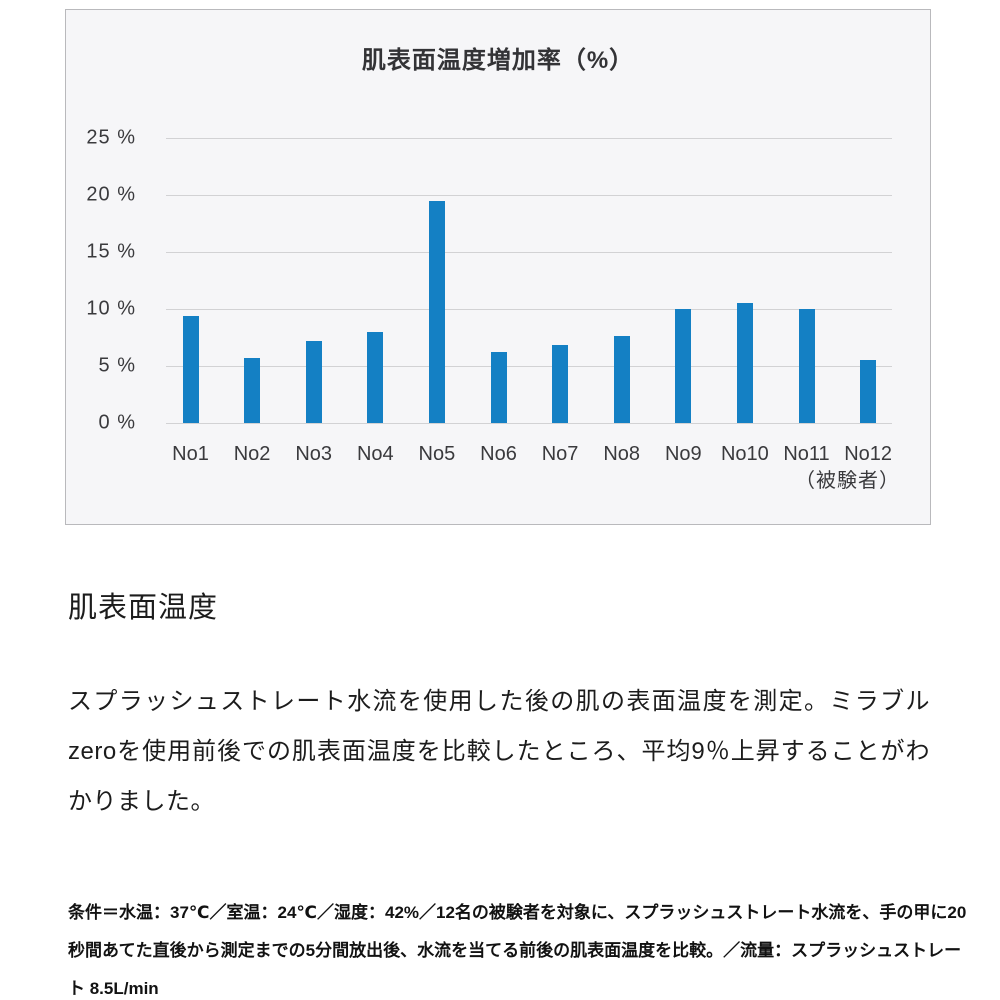 The width and height of the screenshot is (1000, 1000). I want to click on bar-No3, so click(313, 381).